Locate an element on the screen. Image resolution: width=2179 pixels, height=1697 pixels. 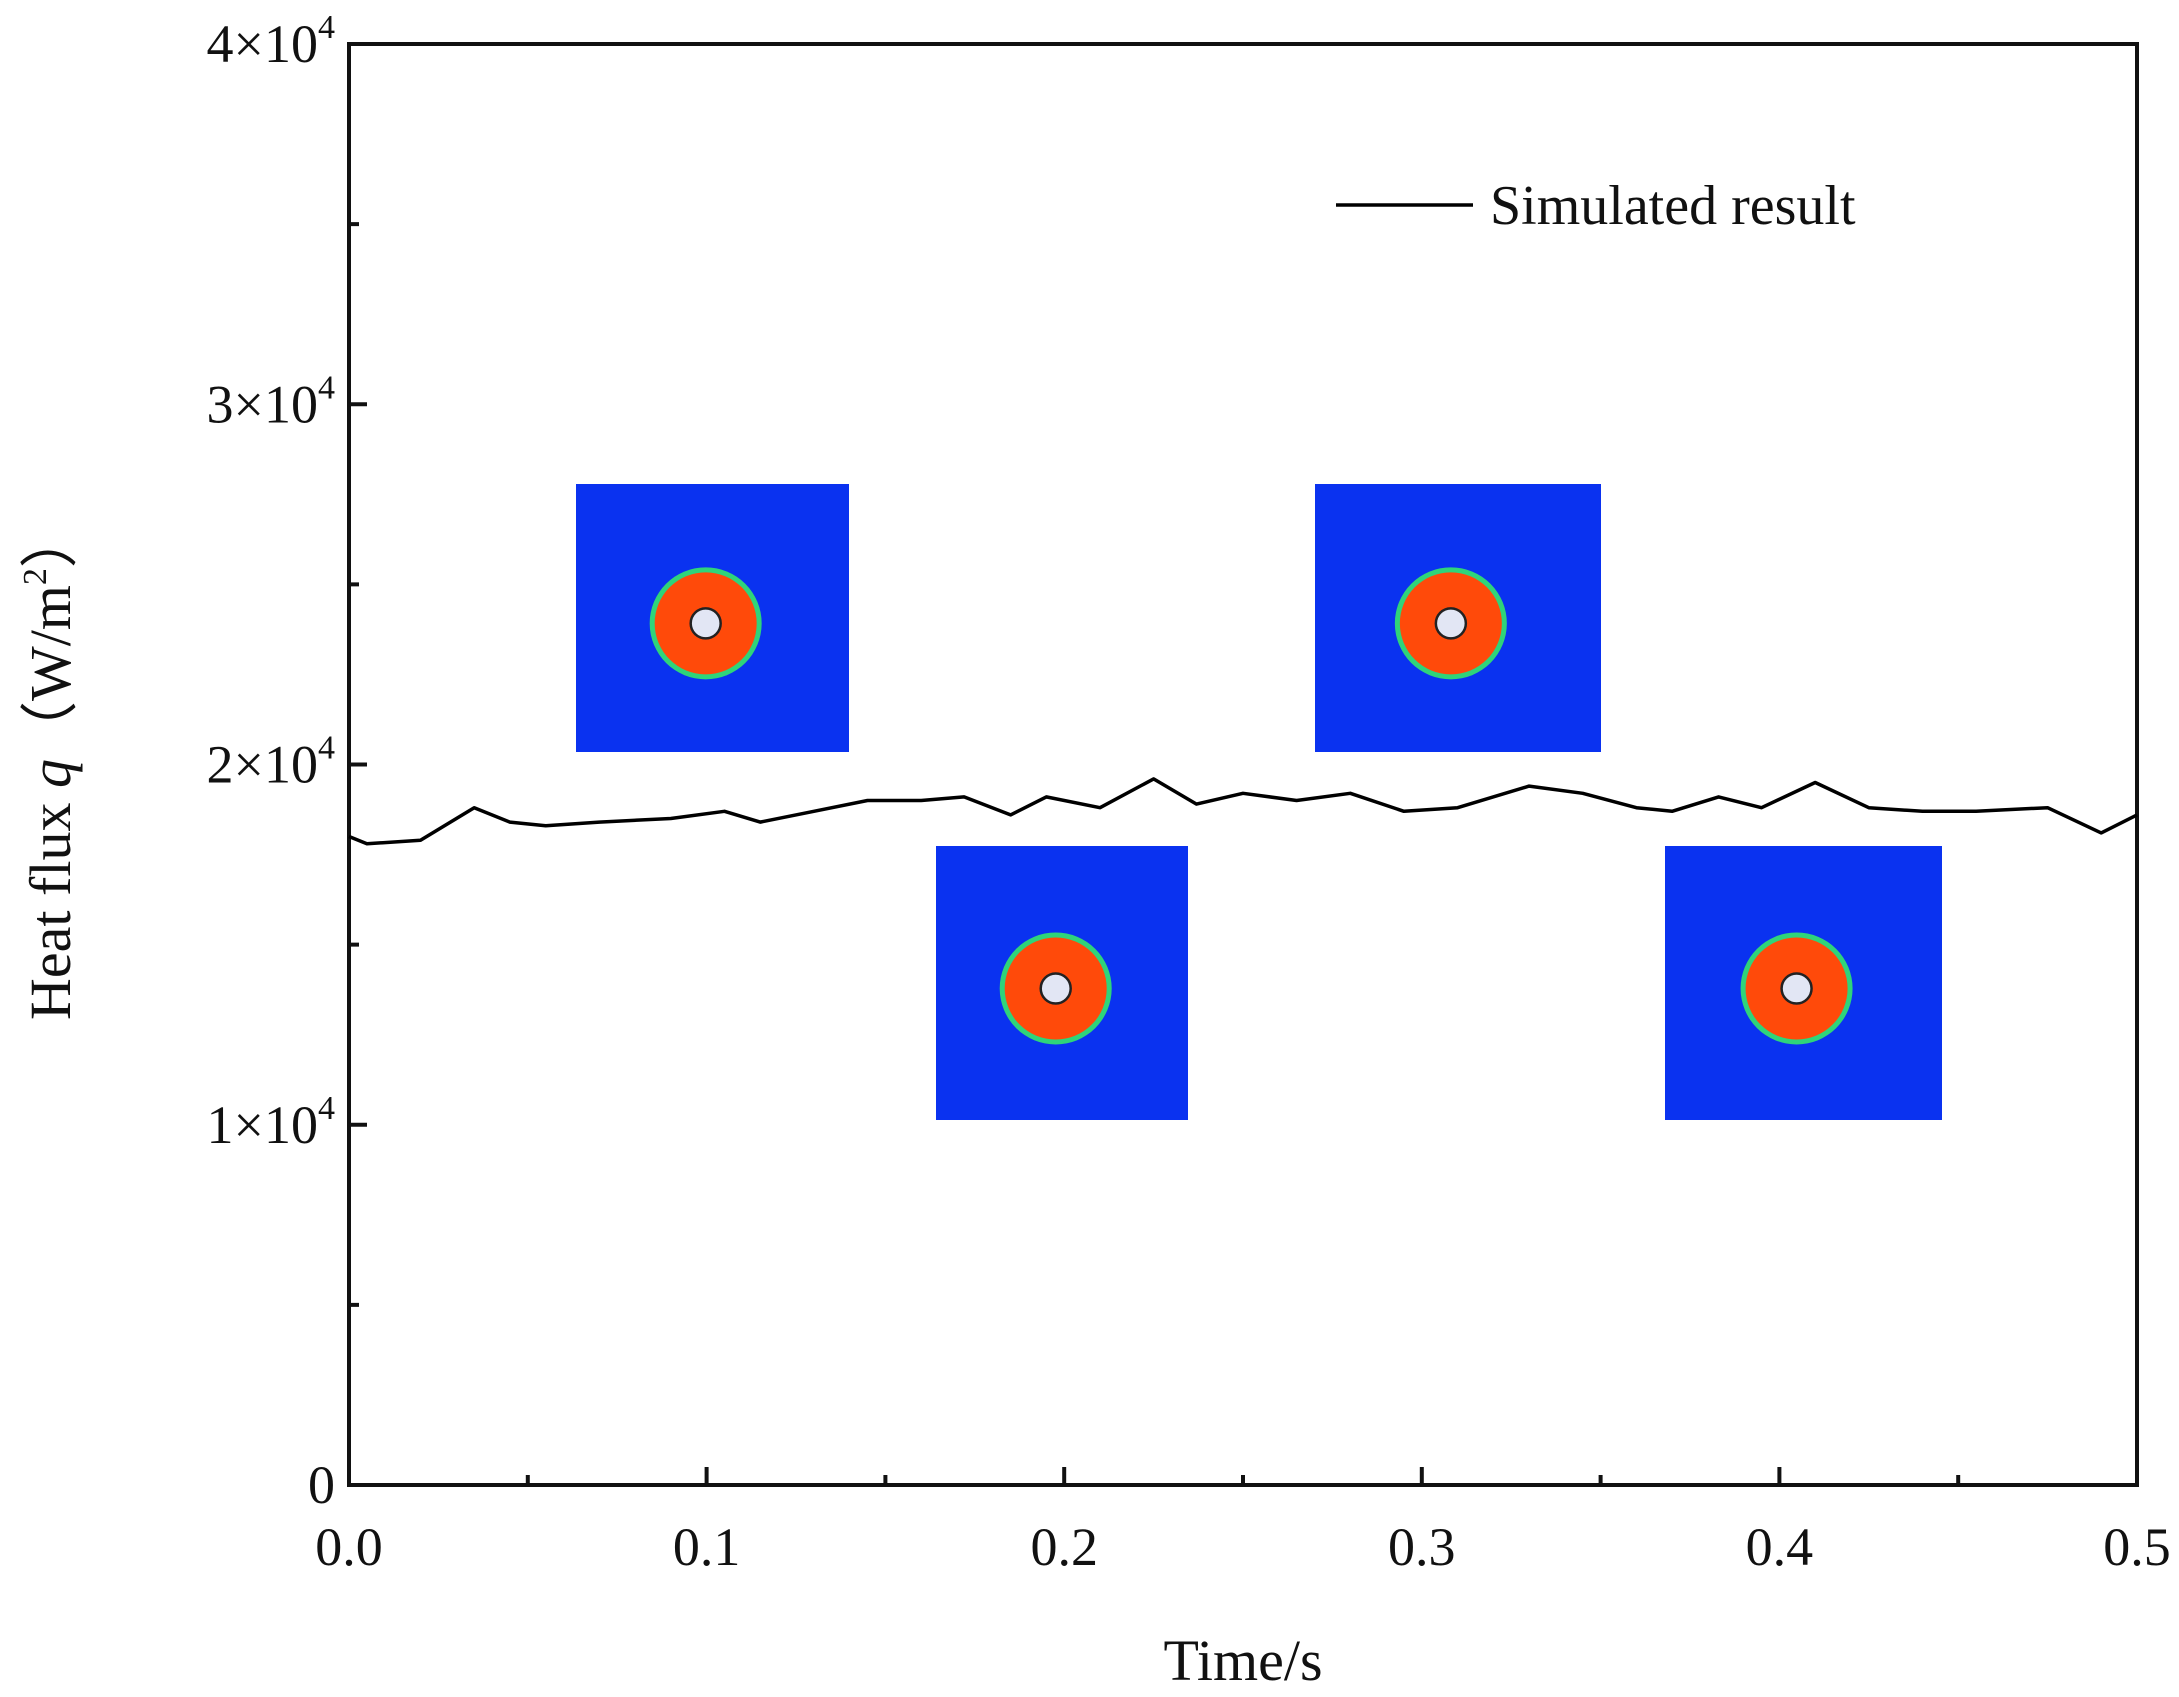
y-tick-label: 2×10⁴ is located at coordinates (271, 762).